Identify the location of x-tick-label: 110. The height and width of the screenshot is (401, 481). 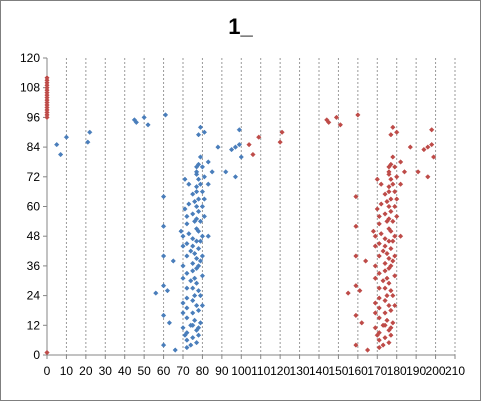
(260, 371).